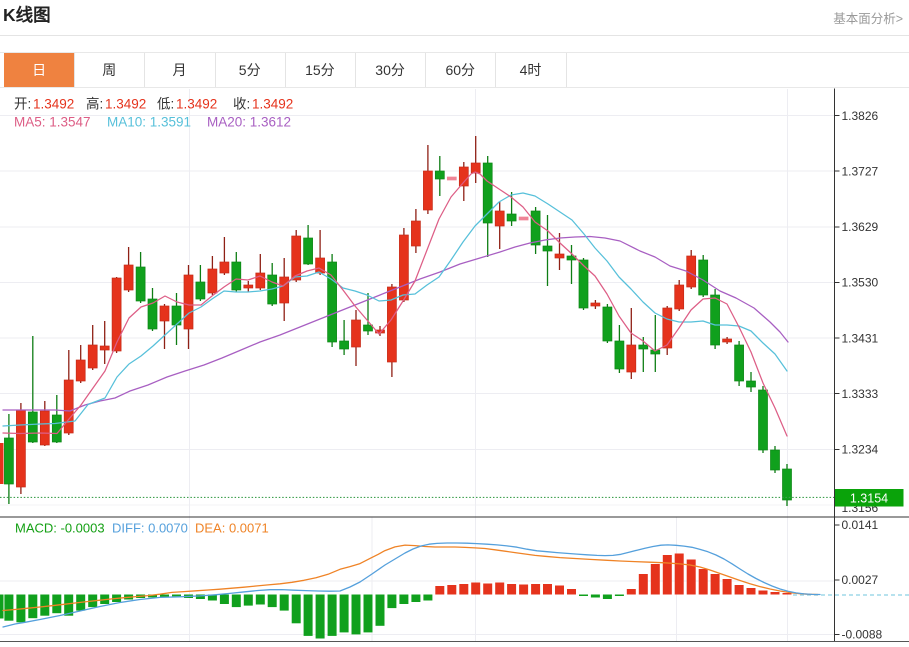 The width and height of the screenshot is (909, 647). Describe the element at coordinates (860, 171) in the screenshot. I see `svg-text: 1.3727` at that location.